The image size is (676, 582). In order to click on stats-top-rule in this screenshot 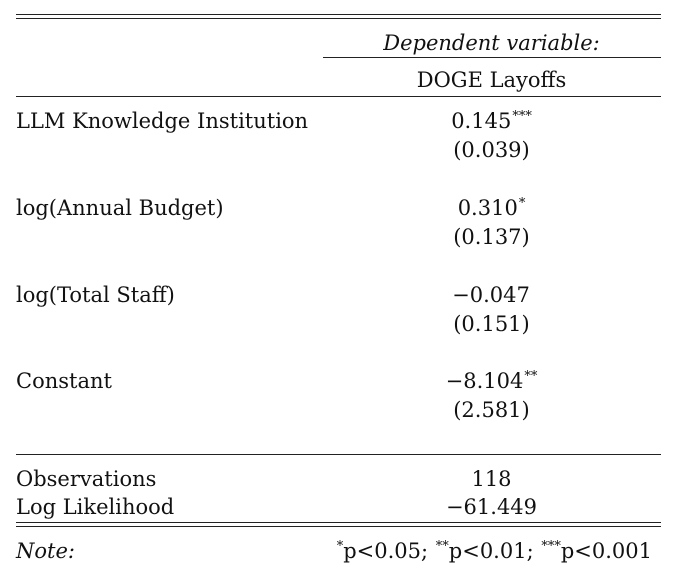, I will do `click(338, 454)`.